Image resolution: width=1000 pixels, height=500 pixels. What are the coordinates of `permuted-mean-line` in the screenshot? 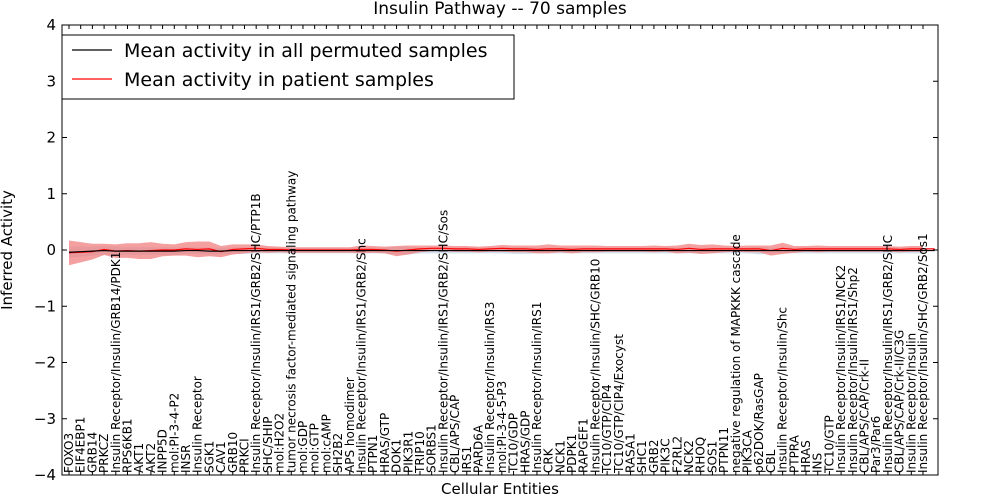 It's located at (501, 251).